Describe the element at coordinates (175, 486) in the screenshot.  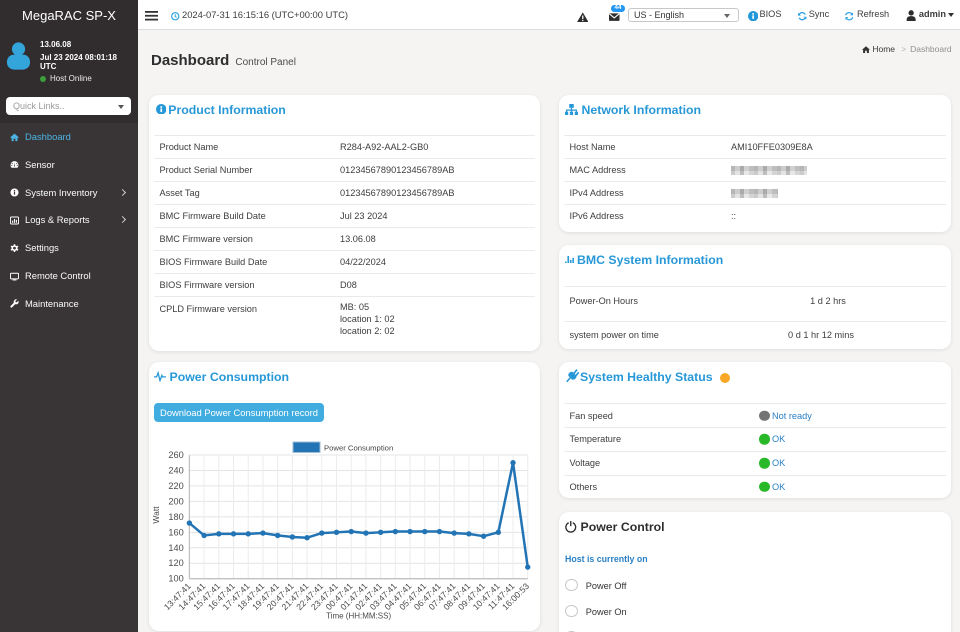
I see `svg-text: 220` at that location.